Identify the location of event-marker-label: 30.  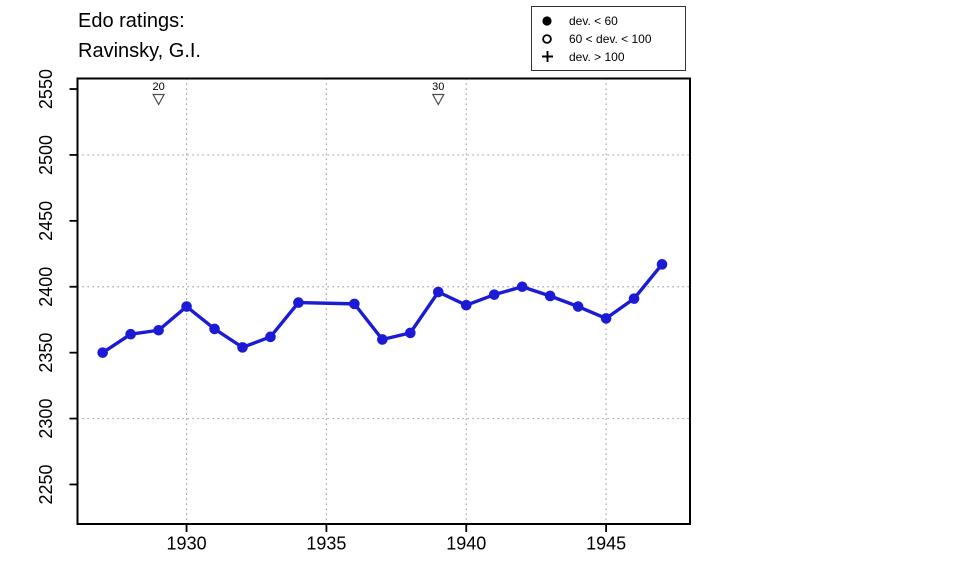
(438, 87).